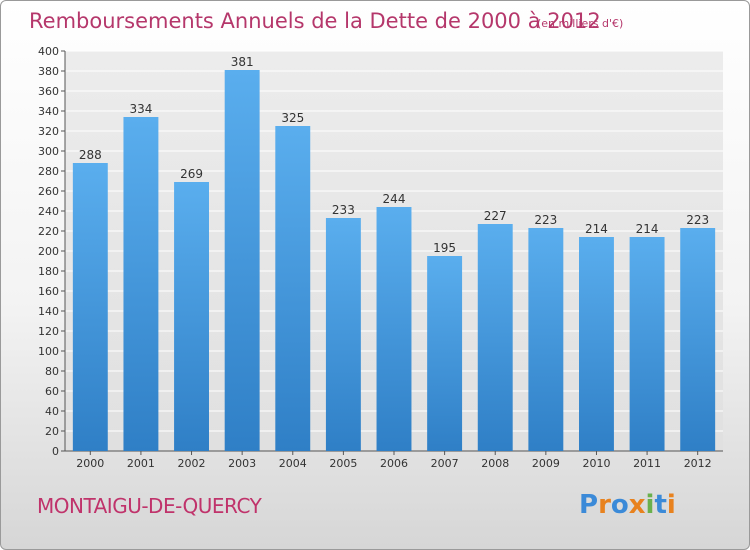 The height and width of the screenshot is (550, 750). Describe the element at coordinates (48, 71) in the screenshot. I see `y-tick-label: 380` at that location.